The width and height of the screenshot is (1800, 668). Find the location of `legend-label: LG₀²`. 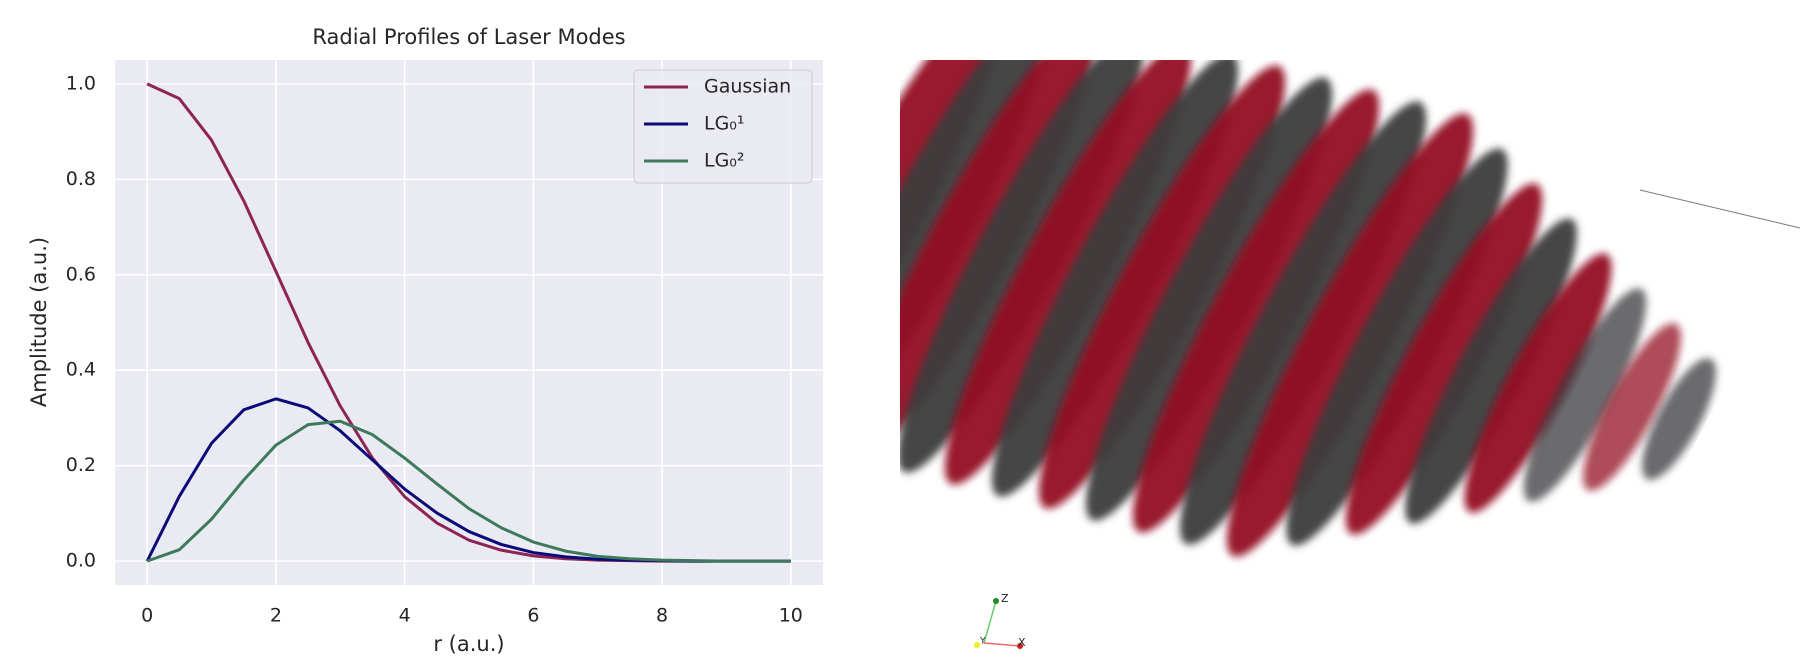

legend-label: LG₀² is located at coordinates (724, 161).